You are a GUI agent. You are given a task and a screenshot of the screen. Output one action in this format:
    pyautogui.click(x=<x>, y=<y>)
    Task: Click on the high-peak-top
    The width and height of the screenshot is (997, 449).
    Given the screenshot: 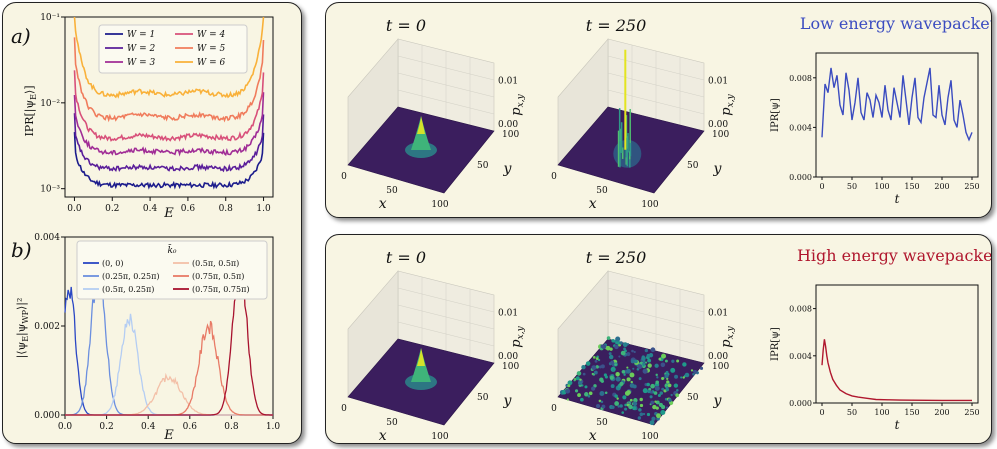 What is the action you would take?
    pyautogui.click(x=421, y=357)
    